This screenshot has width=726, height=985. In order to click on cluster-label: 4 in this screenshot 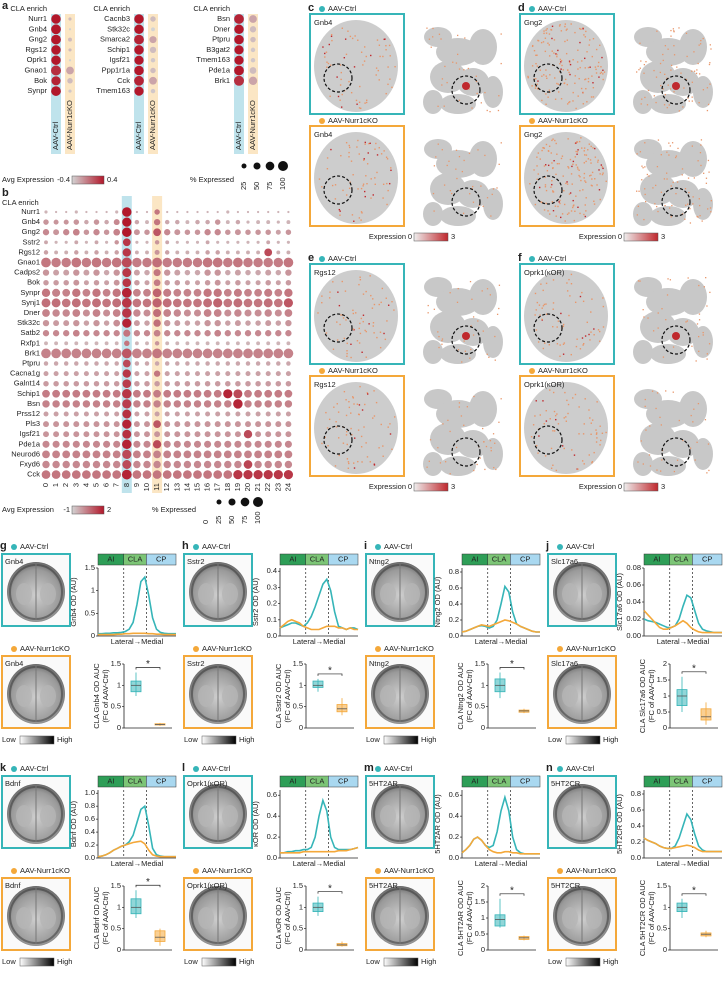, I will do `click(85, 485)`.